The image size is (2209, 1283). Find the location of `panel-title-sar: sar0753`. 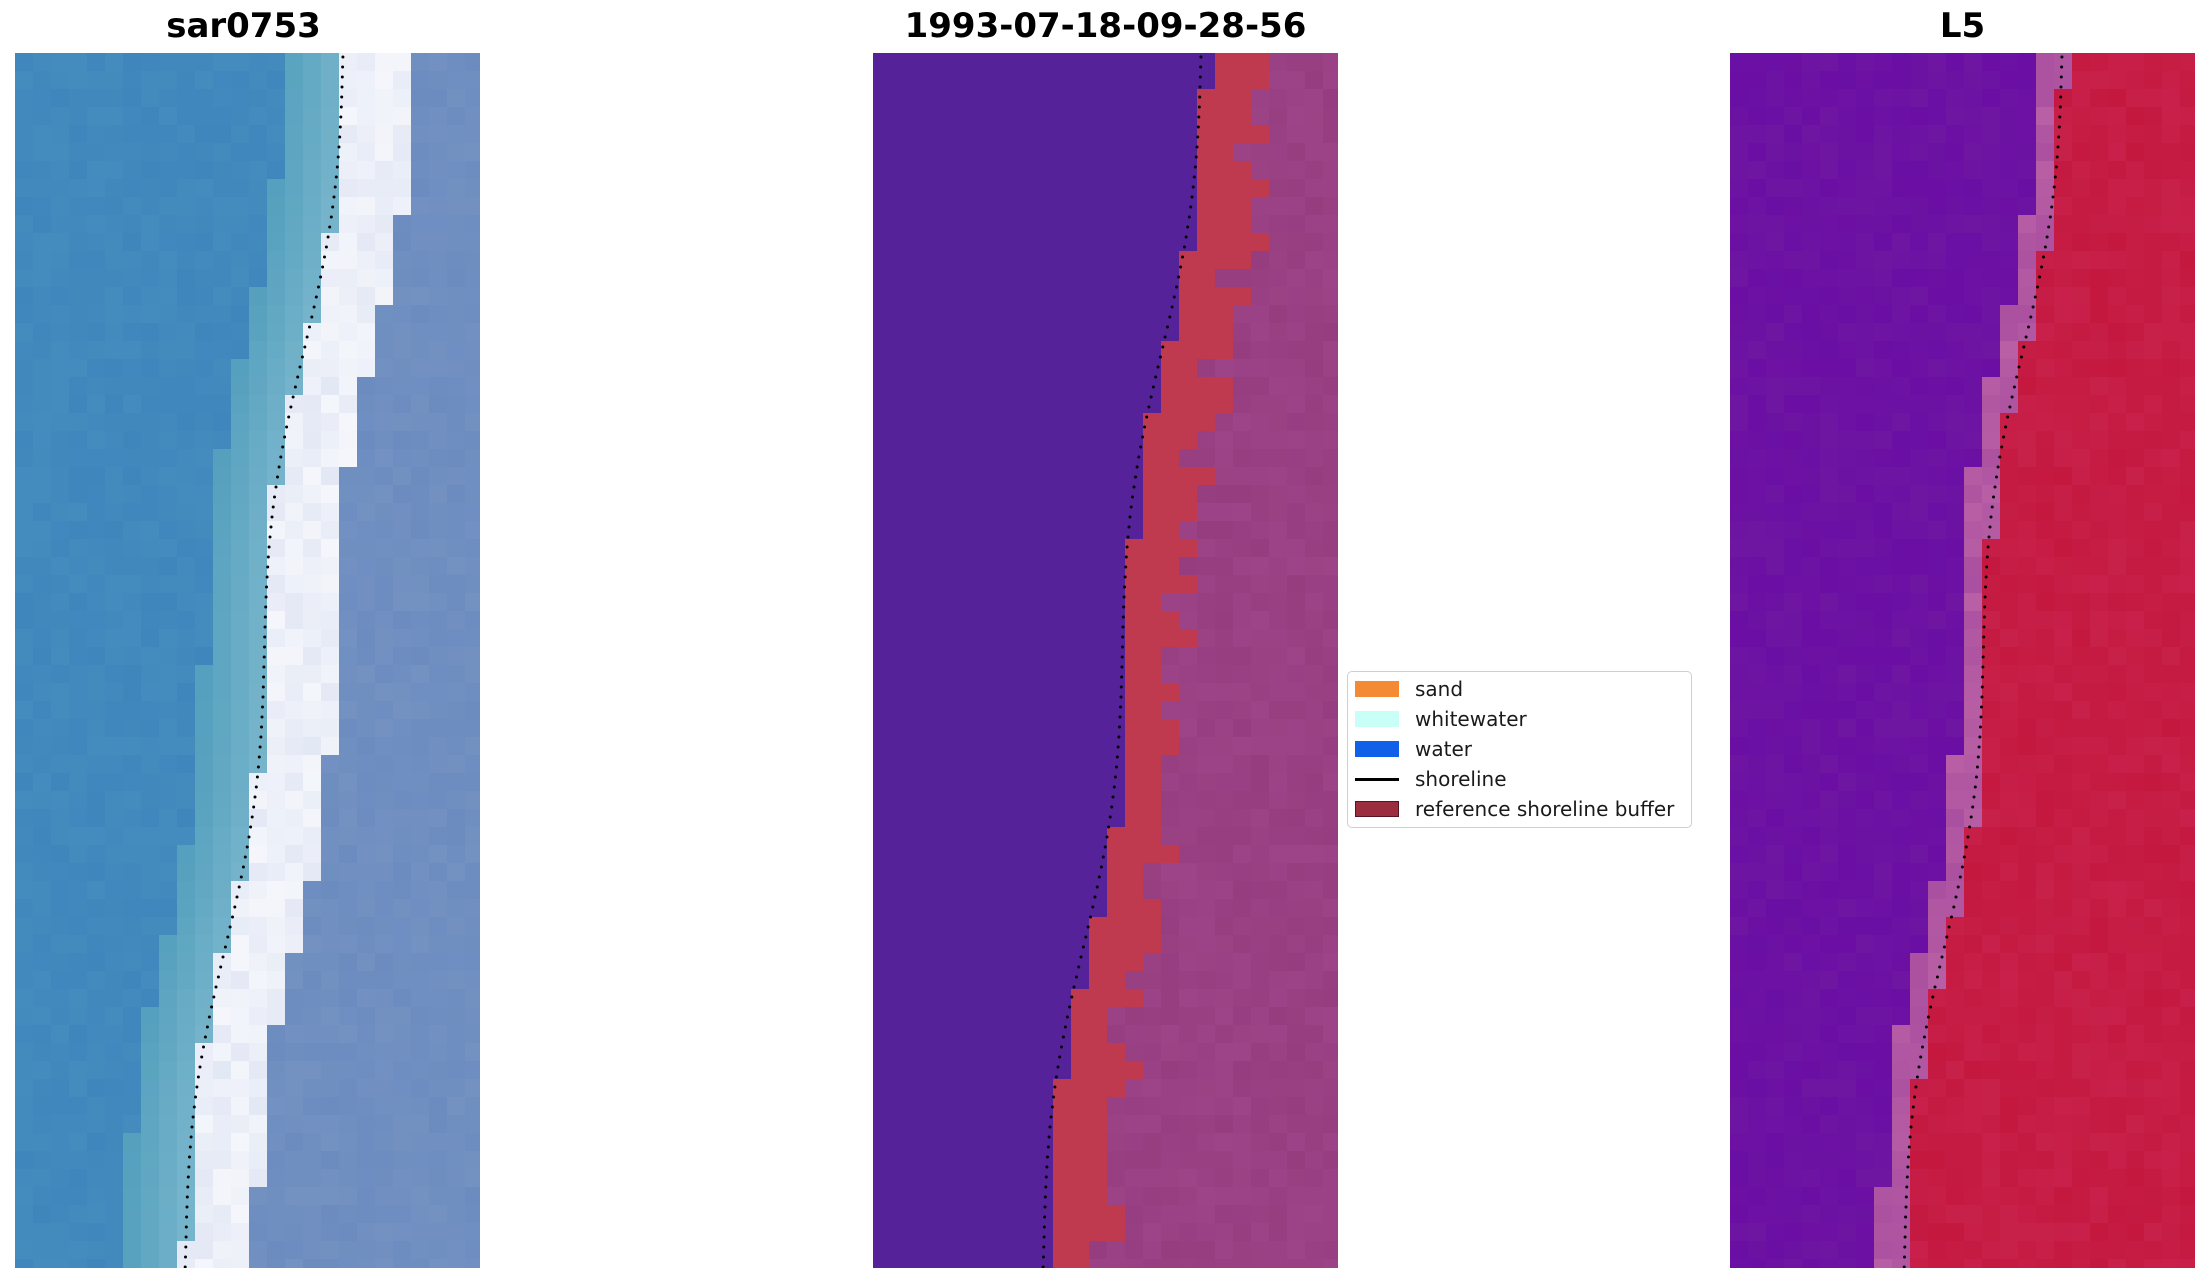

panel-title-sar: sar0753 is located at coordinates (243, 26).